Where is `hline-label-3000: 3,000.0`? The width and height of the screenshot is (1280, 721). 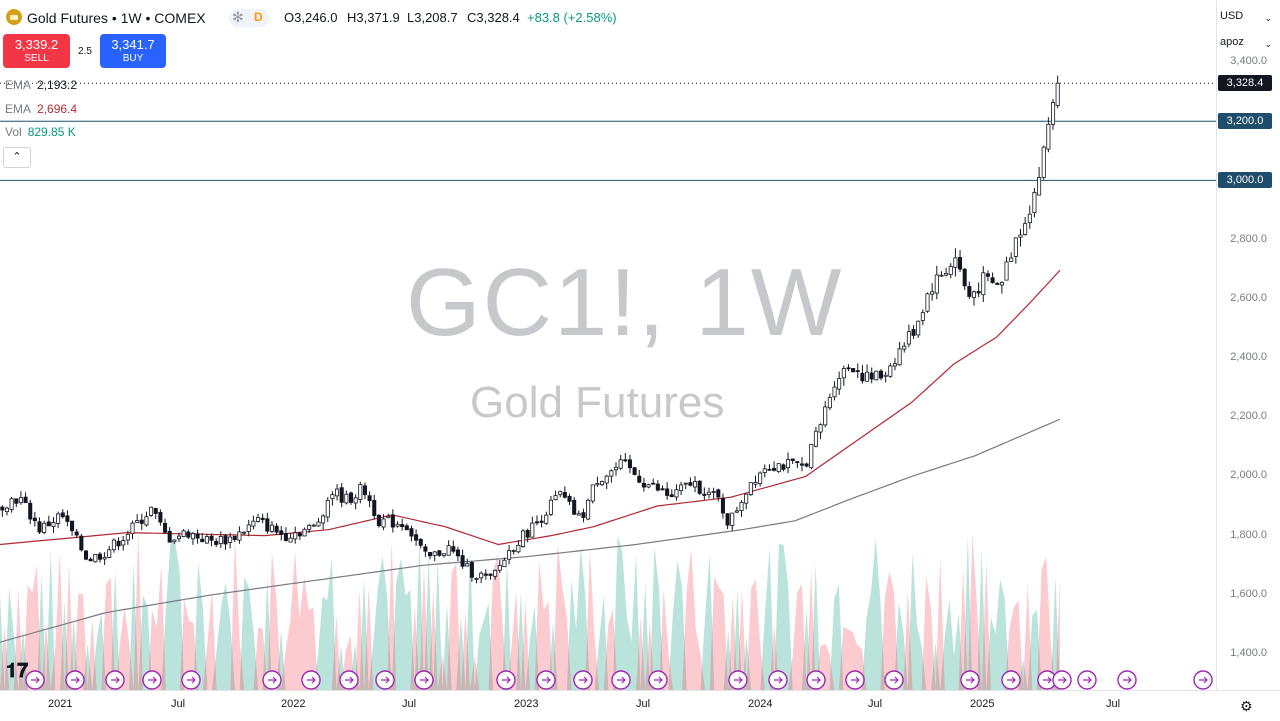 hline-label-3000: 3,000.0 is located at coordinates (1245, 180).